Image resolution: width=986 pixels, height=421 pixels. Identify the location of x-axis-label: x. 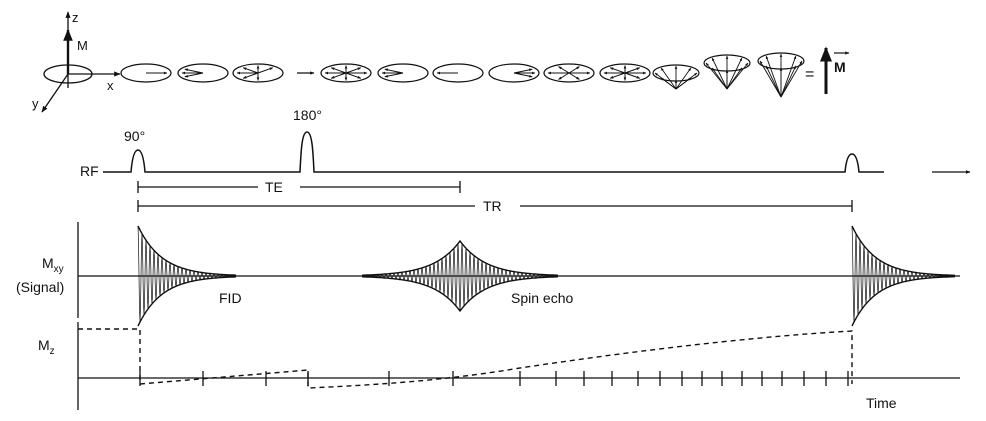
(110, 85).